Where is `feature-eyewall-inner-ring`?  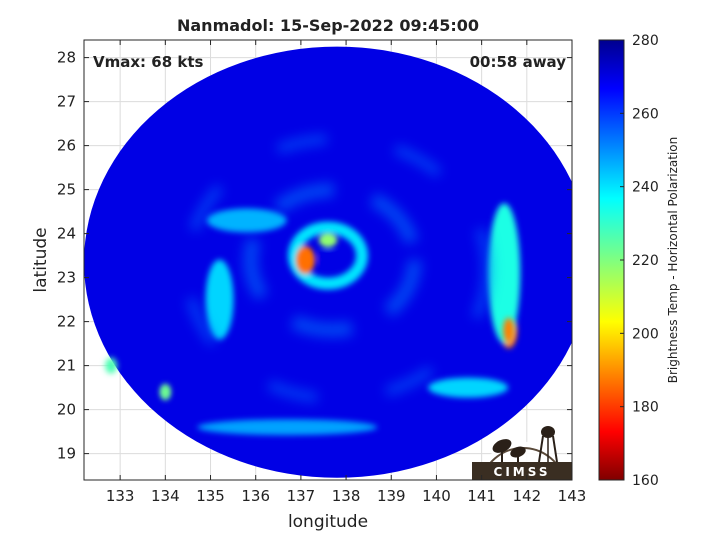 feature-eyewall-inner-ring is located at coordinates (328, 255).